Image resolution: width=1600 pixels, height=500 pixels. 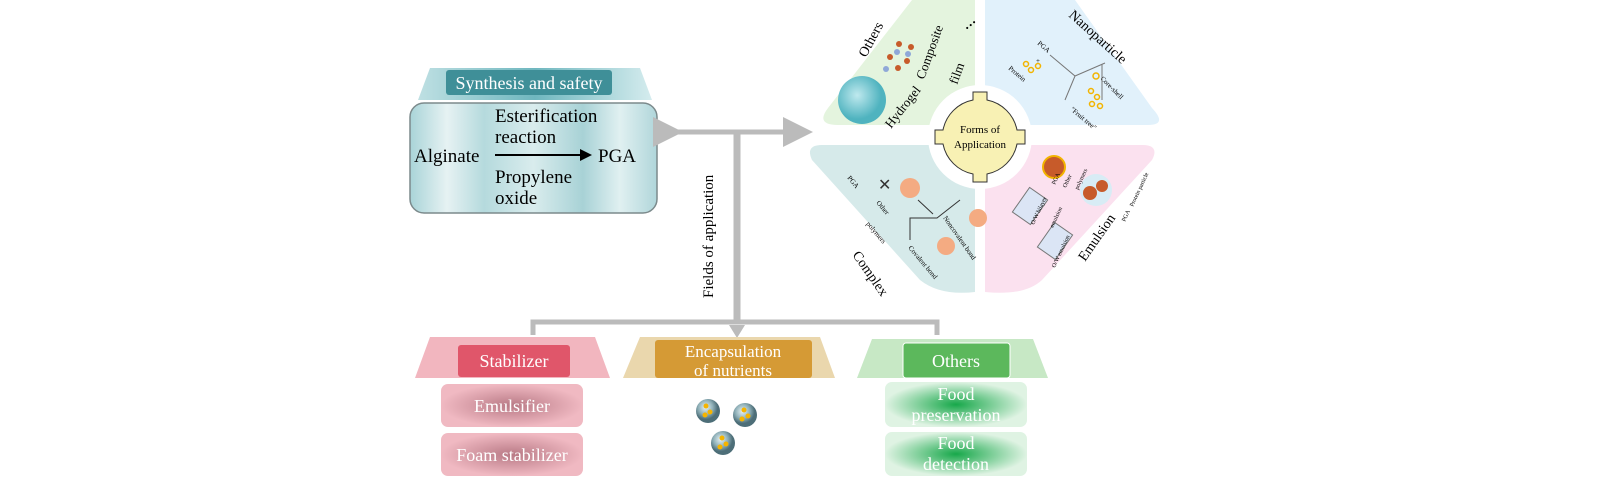 I want to click on center-line-2: Application, so click(x=980, y=145).